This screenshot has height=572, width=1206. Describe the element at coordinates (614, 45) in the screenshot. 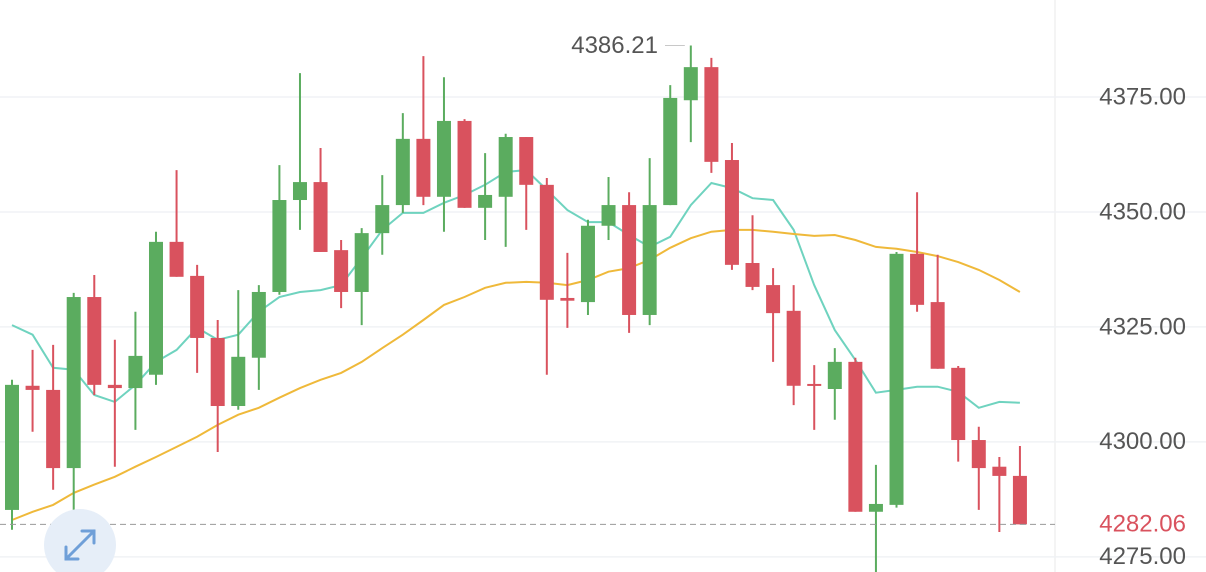

I see `max-high-label: 4386.21` at that location.